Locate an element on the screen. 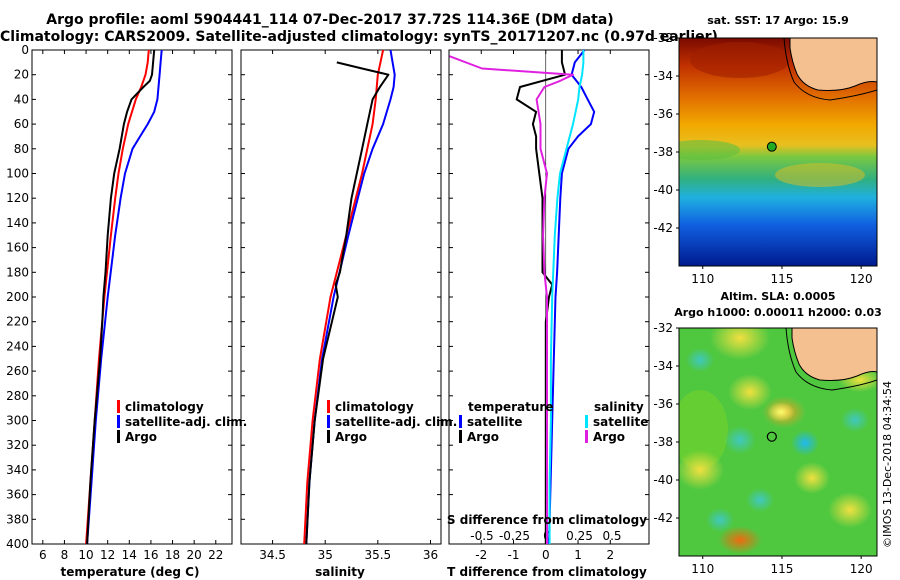  depth-tick-label: 100 is located at coordinates (17, 174).